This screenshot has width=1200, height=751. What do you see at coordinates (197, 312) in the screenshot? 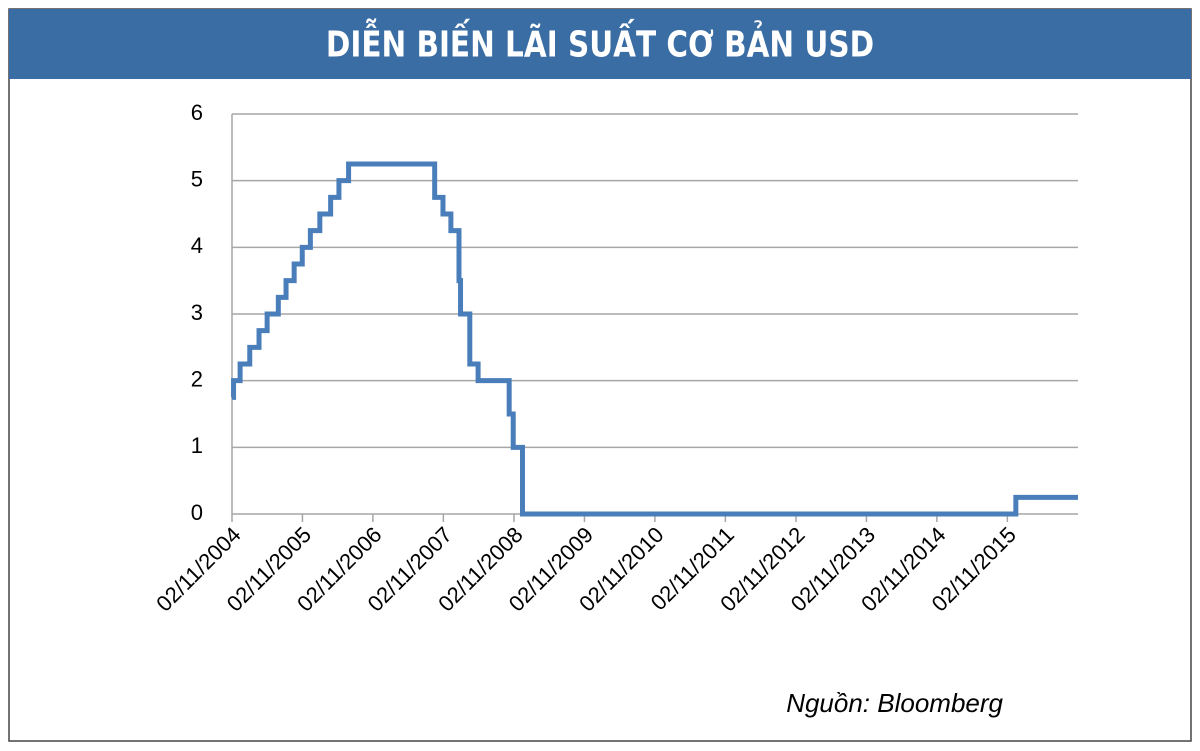
I see `y-tick-label: 3` at bounding box center [197, 312].